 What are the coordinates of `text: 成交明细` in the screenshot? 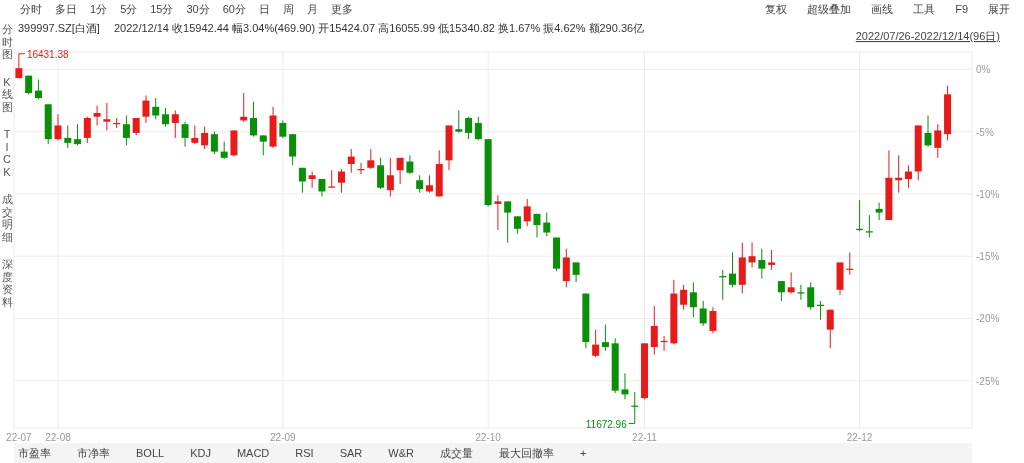 It's located at (7, 218).